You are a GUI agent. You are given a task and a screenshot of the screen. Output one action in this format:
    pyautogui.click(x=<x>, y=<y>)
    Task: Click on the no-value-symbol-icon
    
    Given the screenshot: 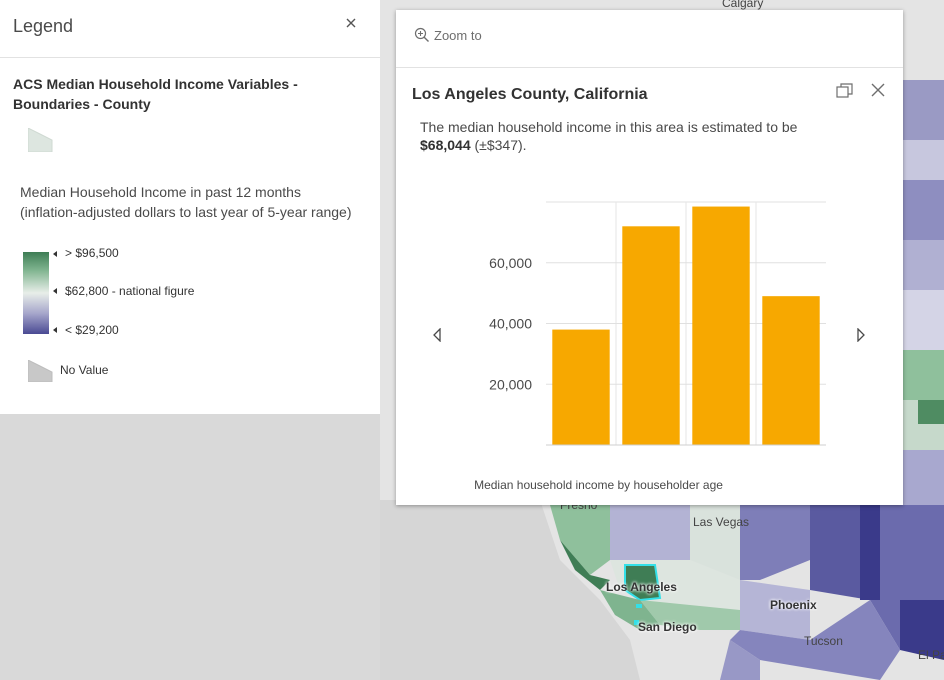 What is the action you would take?
    pyautogui.click(x=40, y=371)
    